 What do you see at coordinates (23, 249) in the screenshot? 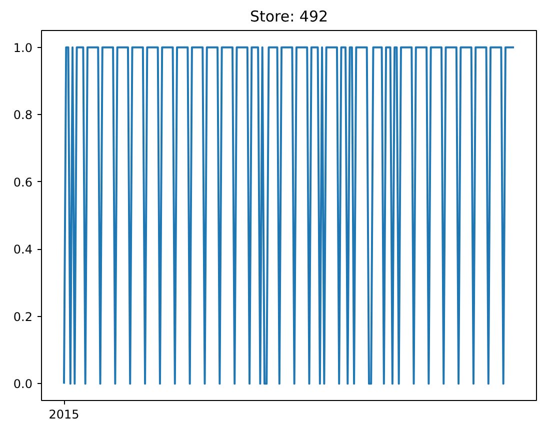
I see `y-tick-label: 0.4` at bounding box center [23, 249].